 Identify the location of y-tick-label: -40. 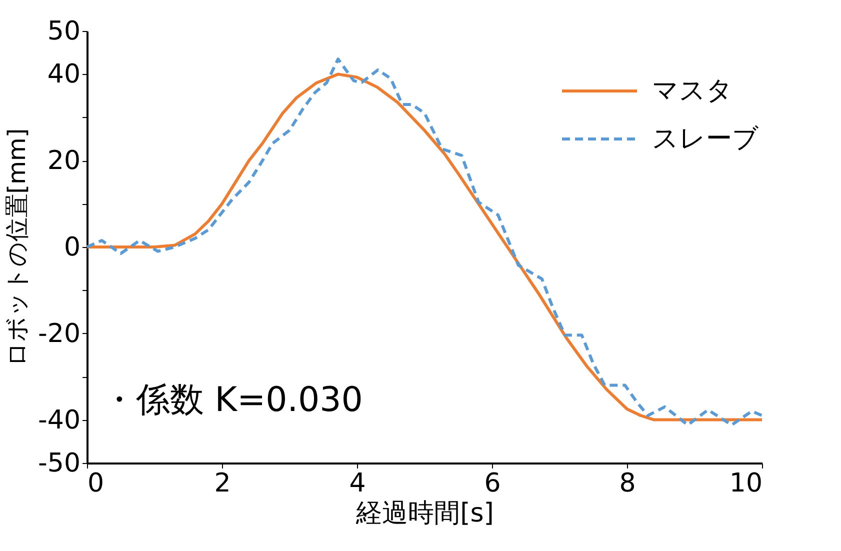
(59, 420).